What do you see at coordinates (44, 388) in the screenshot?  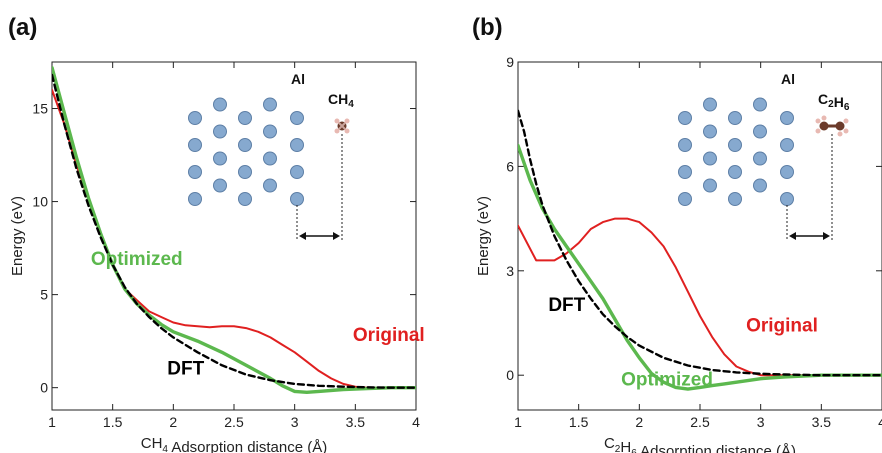 I see `y-tick-label: 0` at bounding box center [44, 388].